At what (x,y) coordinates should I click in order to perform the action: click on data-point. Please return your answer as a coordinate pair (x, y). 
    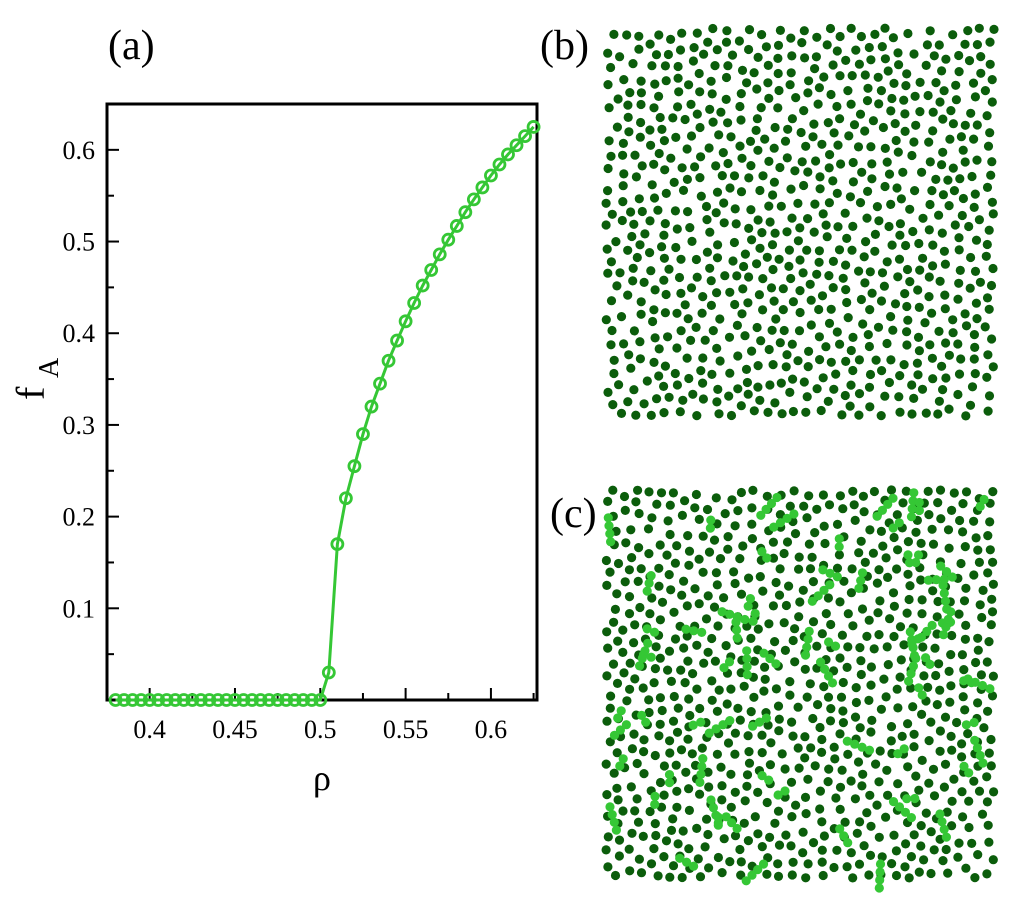
    Looking at the image, I should click on (286, 700).